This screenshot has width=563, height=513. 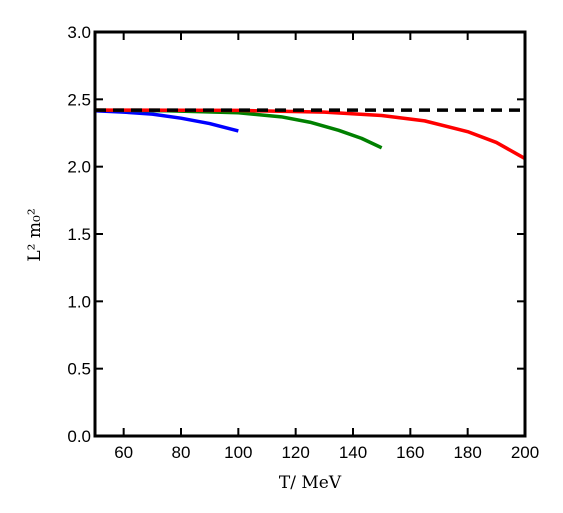 I want to click on y-tick-label: 0.5, so click(x=79, y=369).